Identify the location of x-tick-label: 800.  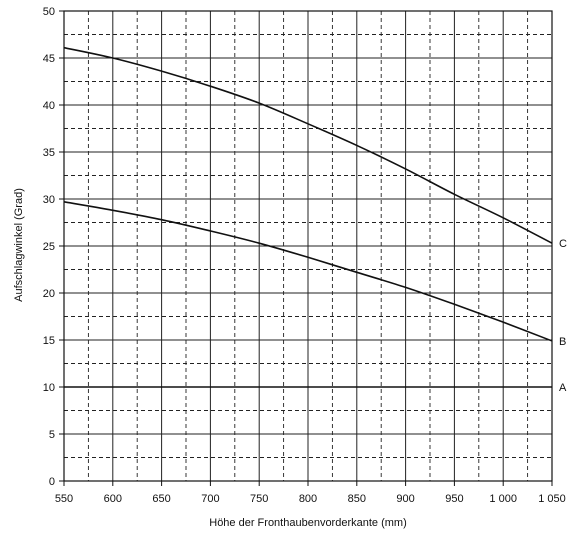
(308, 499).